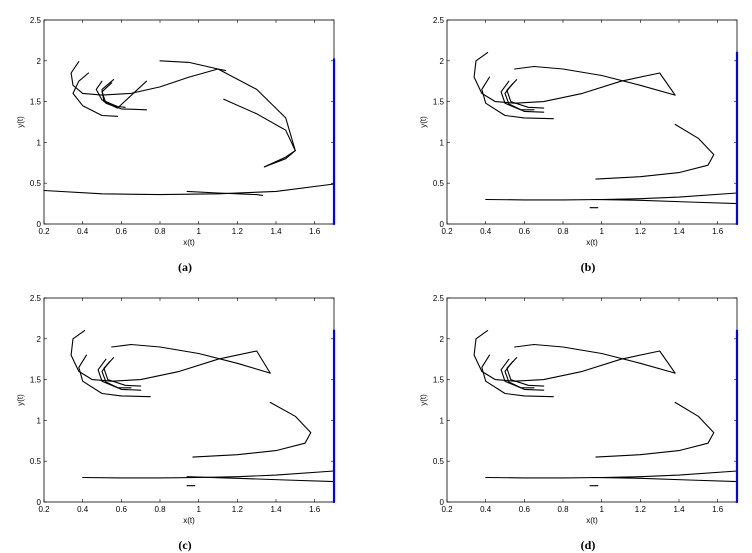  What do you see at coordinates (184, 545) in the screenshot?
I see `panel-caption: (c)` at bounding box center [184, 545].